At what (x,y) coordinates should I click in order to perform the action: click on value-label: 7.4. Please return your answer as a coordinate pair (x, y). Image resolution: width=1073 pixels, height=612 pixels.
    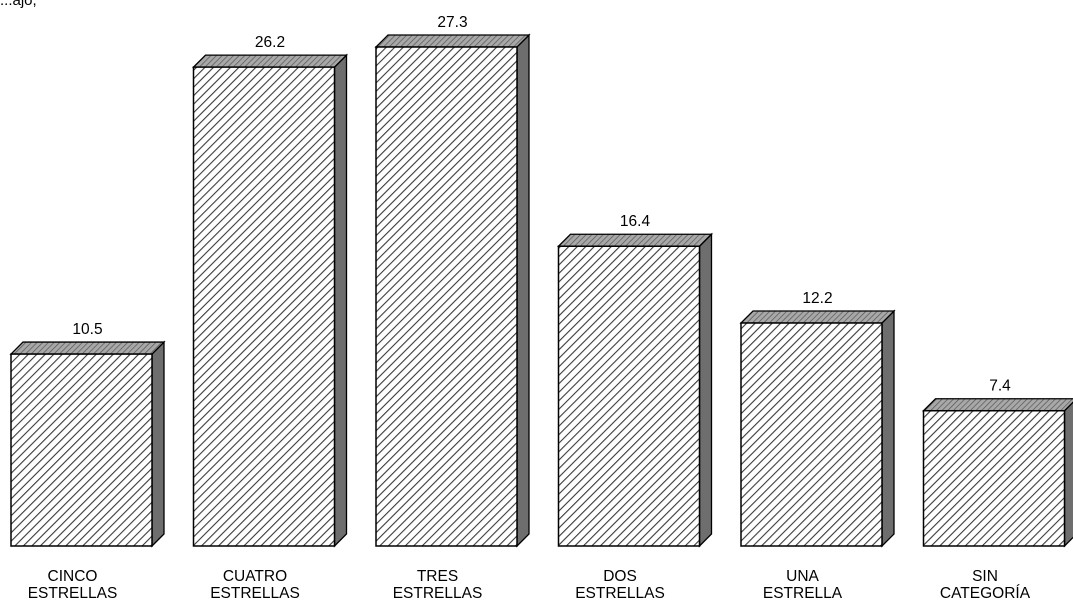
    Looking at the image, I should click on (1000, 386).